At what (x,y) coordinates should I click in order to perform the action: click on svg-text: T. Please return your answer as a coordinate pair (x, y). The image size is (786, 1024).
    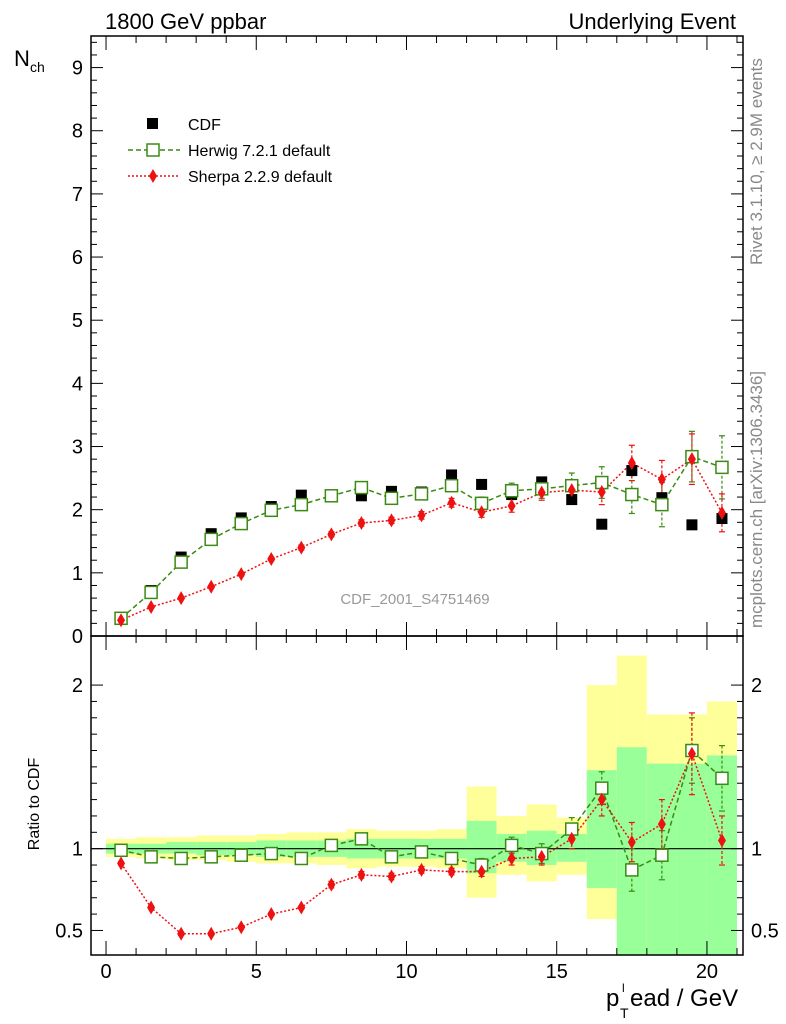
    Looking at the image, I should click on (624, 1013).